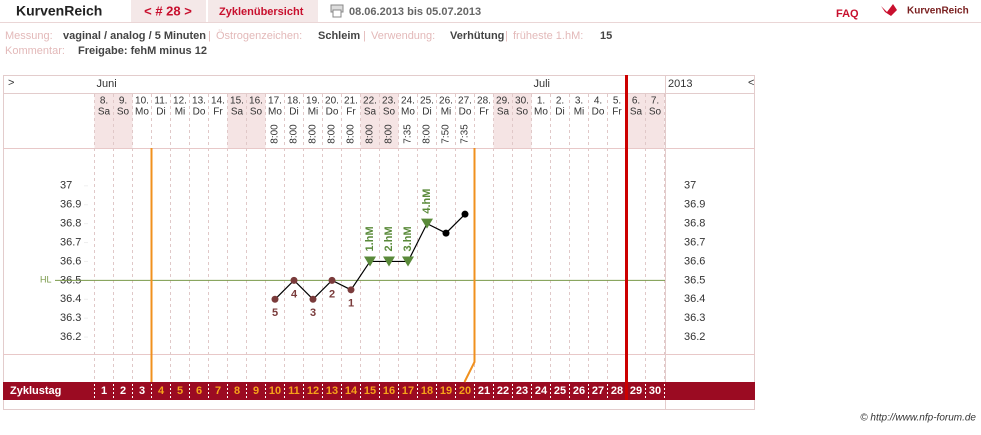 The width and height of the screenshot is (981, 435). I want to click on date-label: 30., so click(522, 101).